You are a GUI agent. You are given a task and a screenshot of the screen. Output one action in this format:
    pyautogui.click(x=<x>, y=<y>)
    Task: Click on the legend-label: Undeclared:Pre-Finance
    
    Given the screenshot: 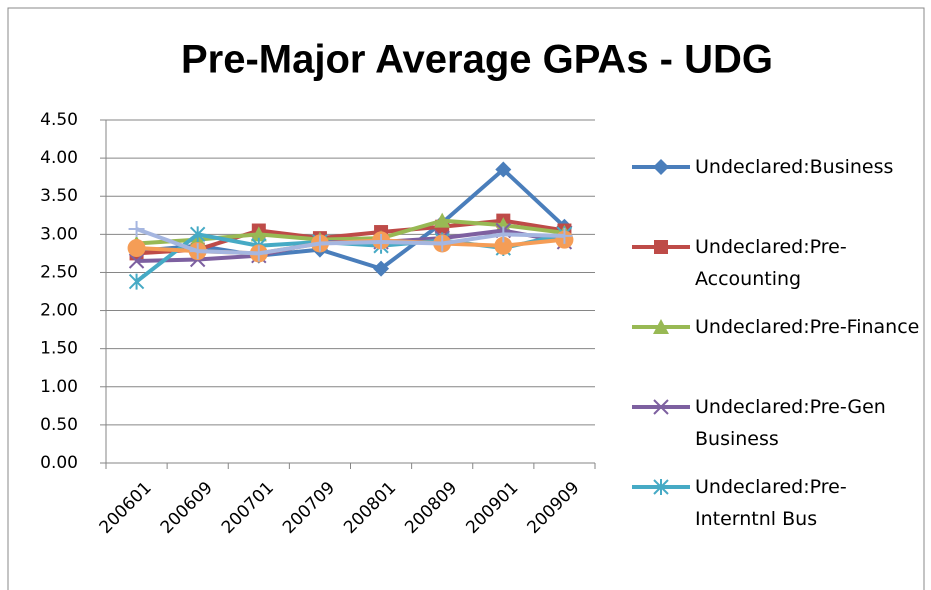 What is the action you would take?
    pyautogui.click(x=807, y=327)
    